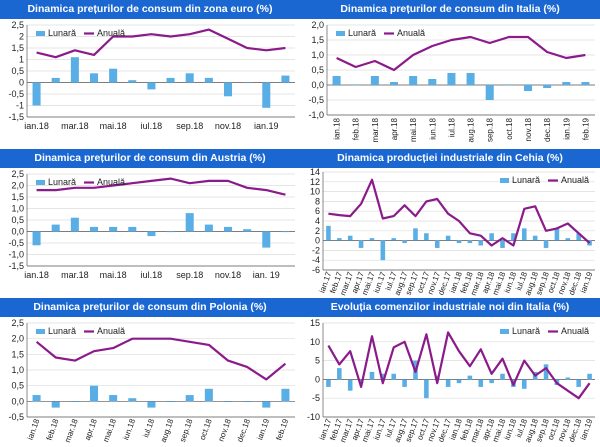 The height and width of the screenshot is (447, 600). Describe the element at coordinates (316, 260) in the screenshot. I see `y-tick-label: -4` at that location.